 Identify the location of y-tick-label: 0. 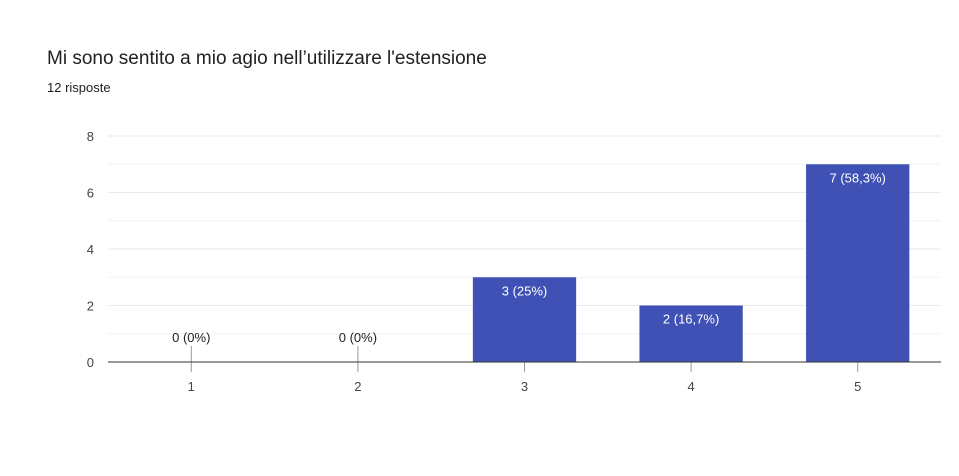
(90, 362).